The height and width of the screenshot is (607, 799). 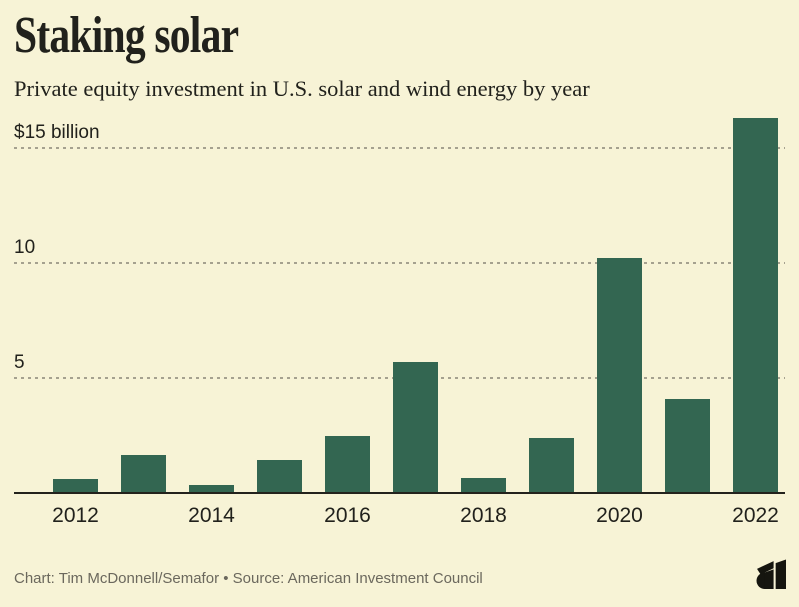 What do you see at coordinates (399, 493) in the screenshot?
I see `x-axis-line` at bounding box center [399, 493].